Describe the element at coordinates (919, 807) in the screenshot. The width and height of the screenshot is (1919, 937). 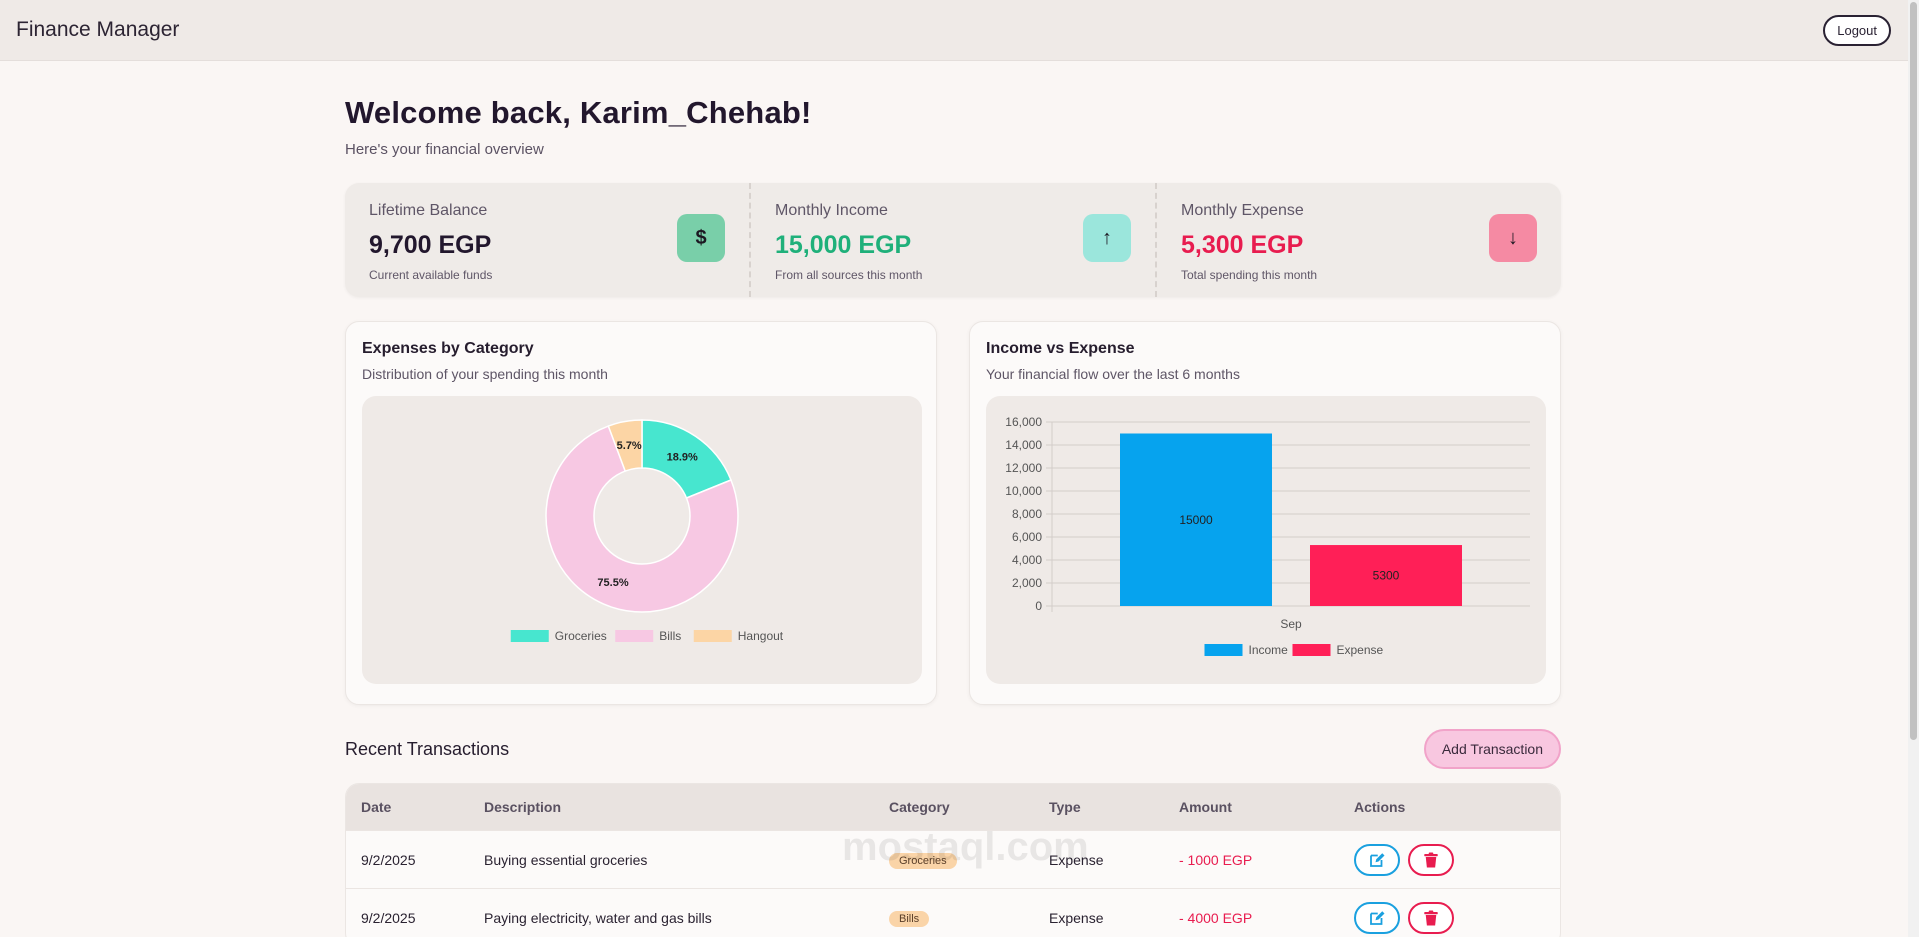
I see `column-header-category: Category` at that location.